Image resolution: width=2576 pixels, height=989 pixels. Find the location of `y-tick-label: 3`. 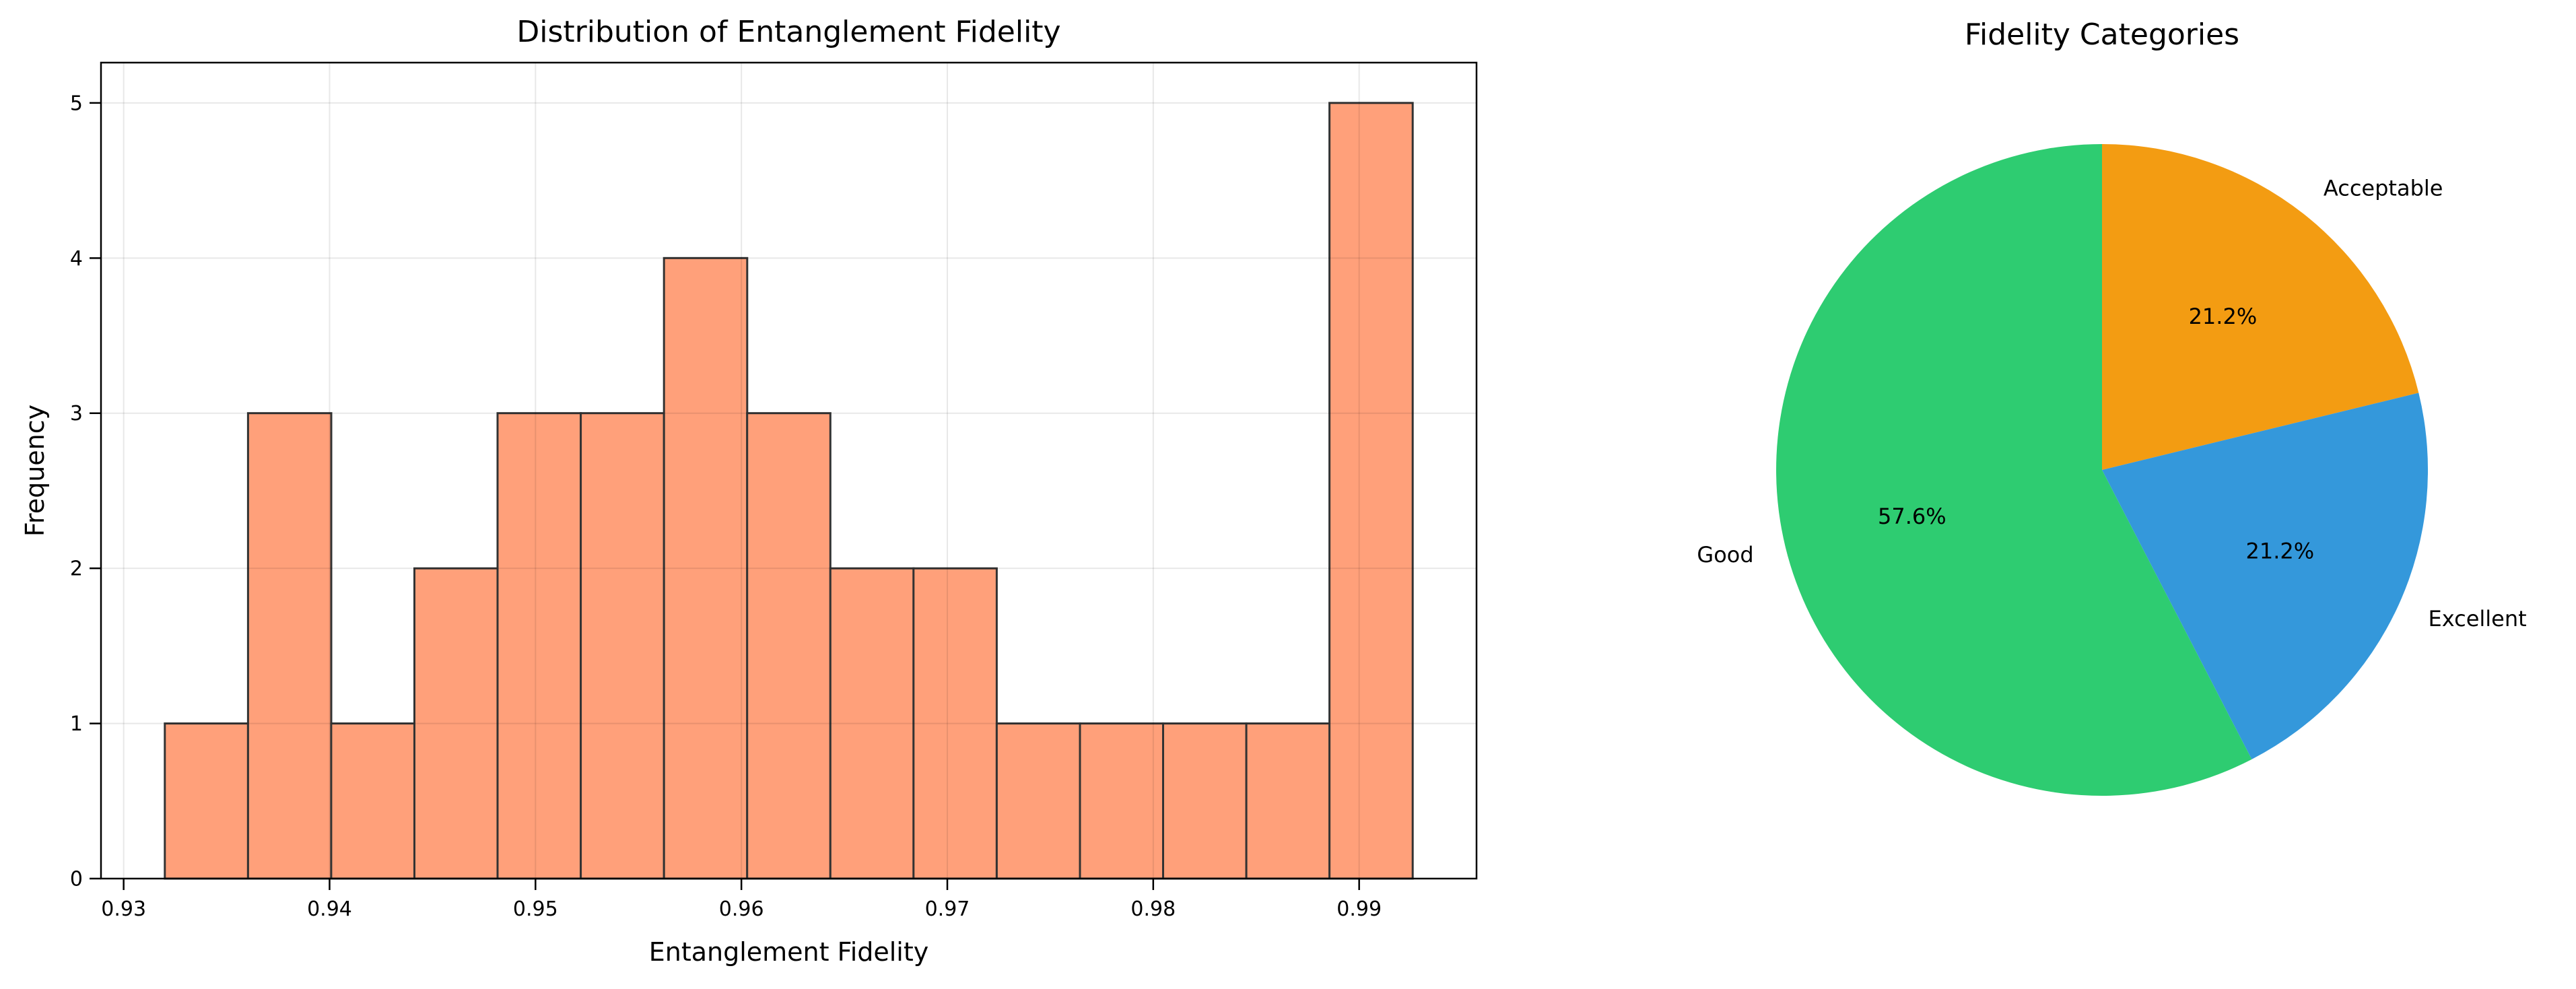

y-tick-label: 3 is located at coordinates (76, 413).